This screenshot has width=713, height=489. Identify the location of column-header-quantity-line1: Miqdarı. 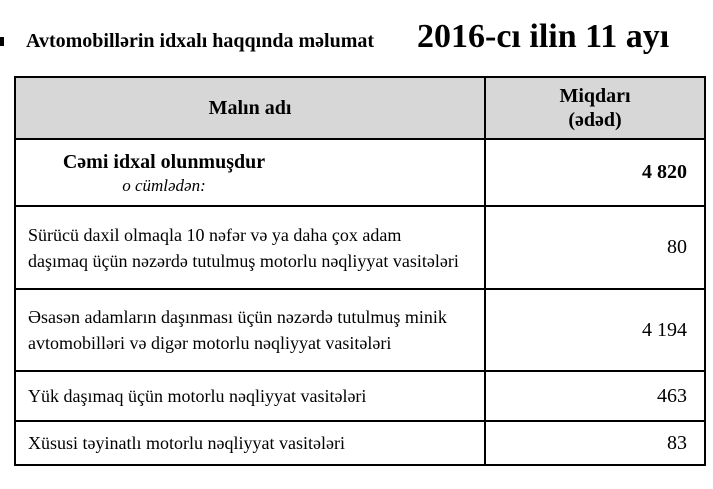
(595, 96).